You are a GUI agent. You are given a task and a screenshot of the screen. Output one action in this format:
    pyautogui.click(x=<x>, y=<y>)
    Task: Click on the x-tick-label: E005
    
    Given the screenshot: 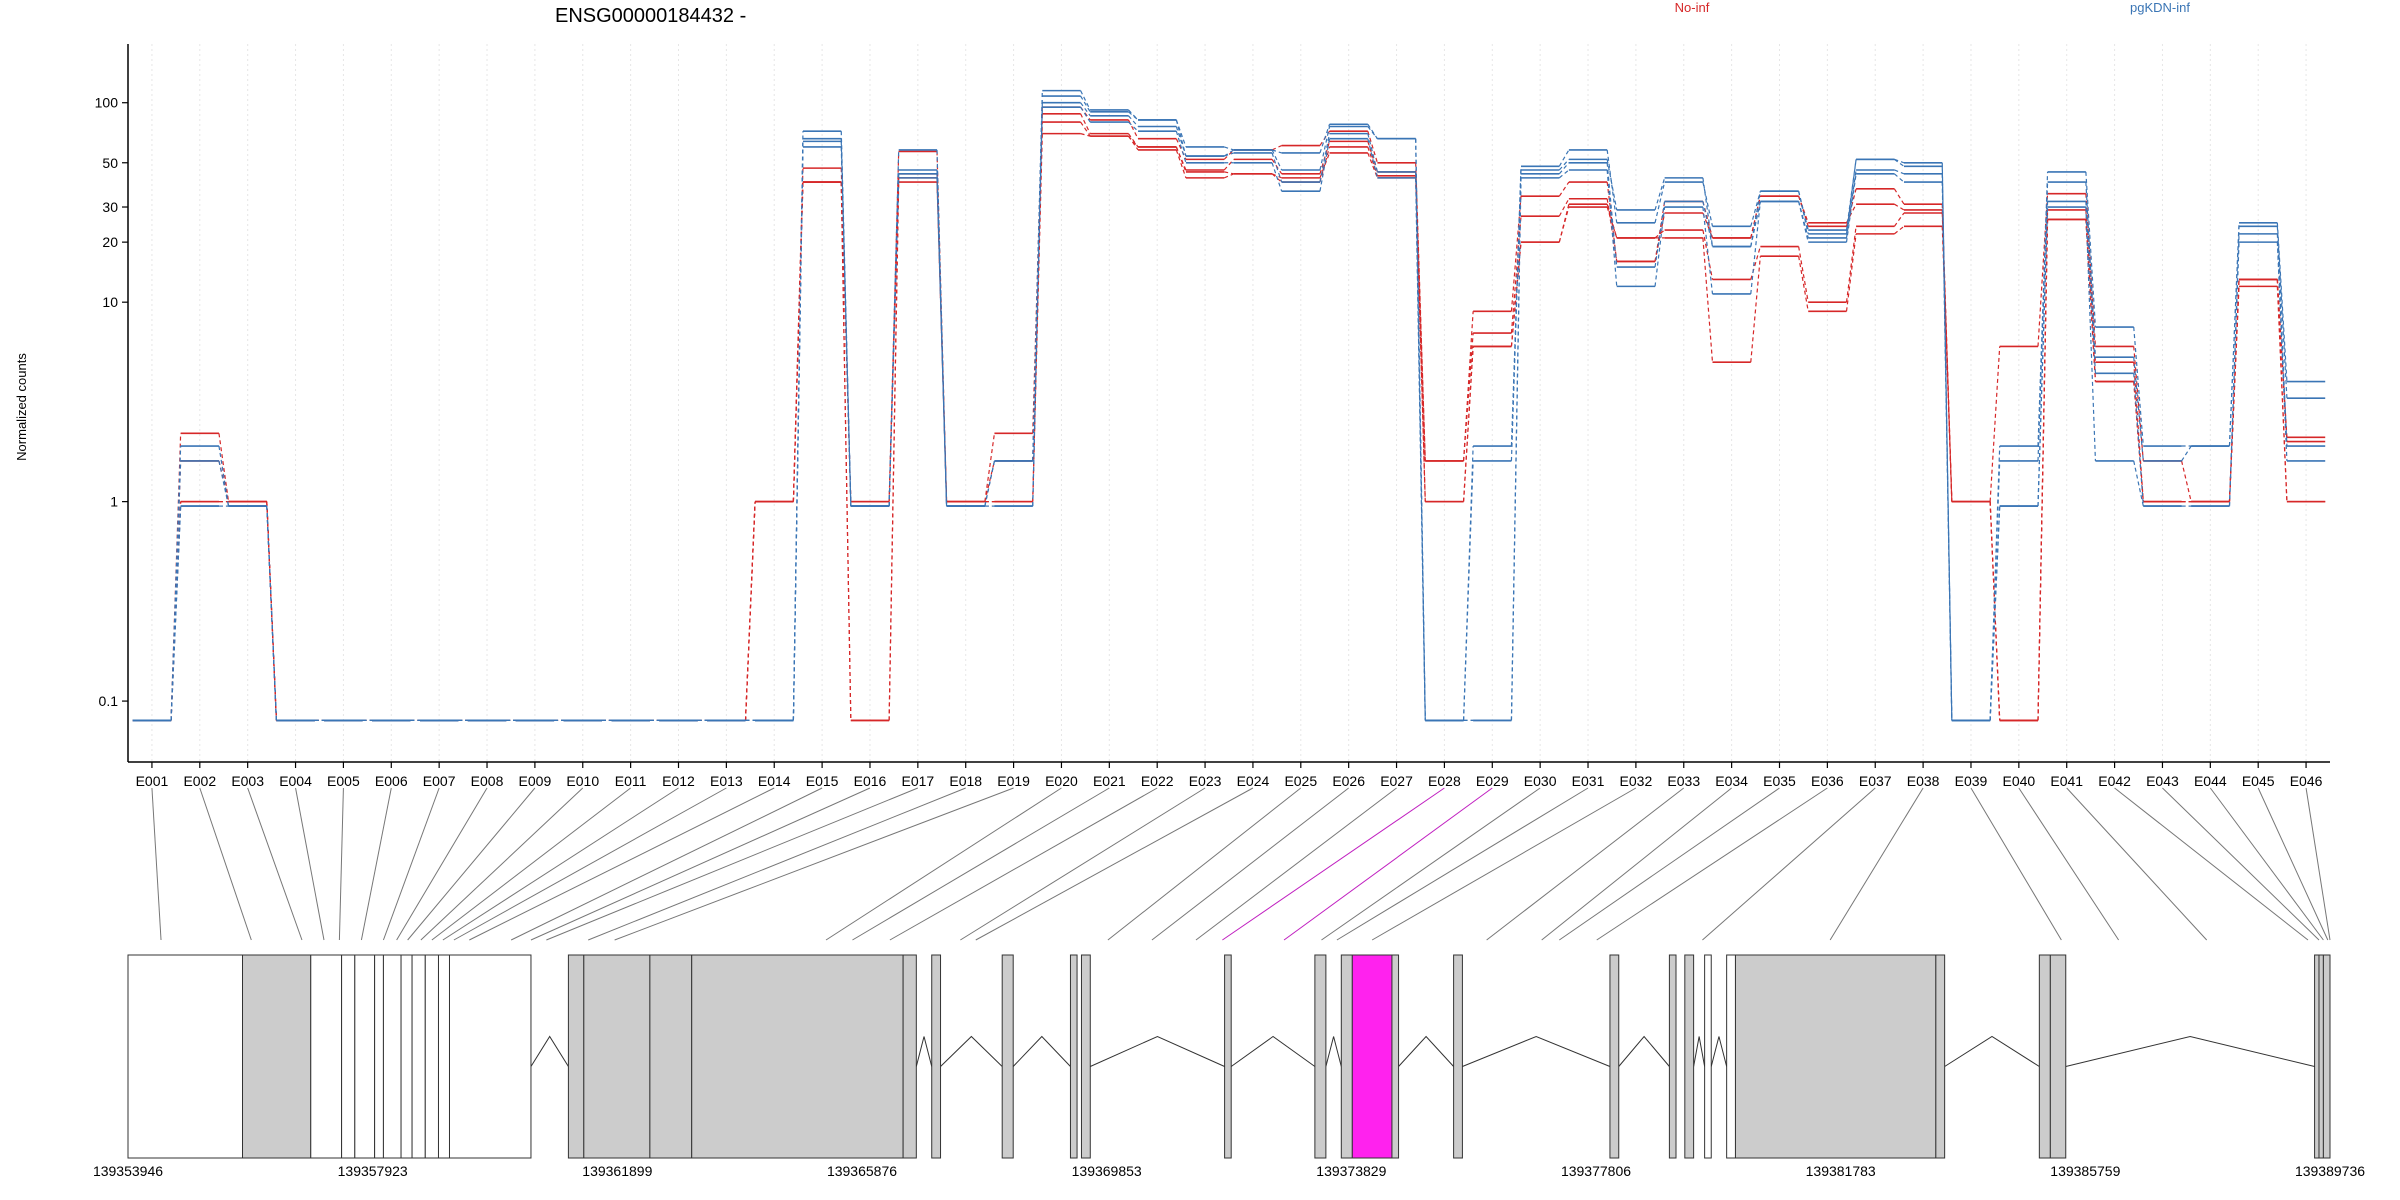 What is the action you would take?
    pyautogui.click(x=343, y=781)
    